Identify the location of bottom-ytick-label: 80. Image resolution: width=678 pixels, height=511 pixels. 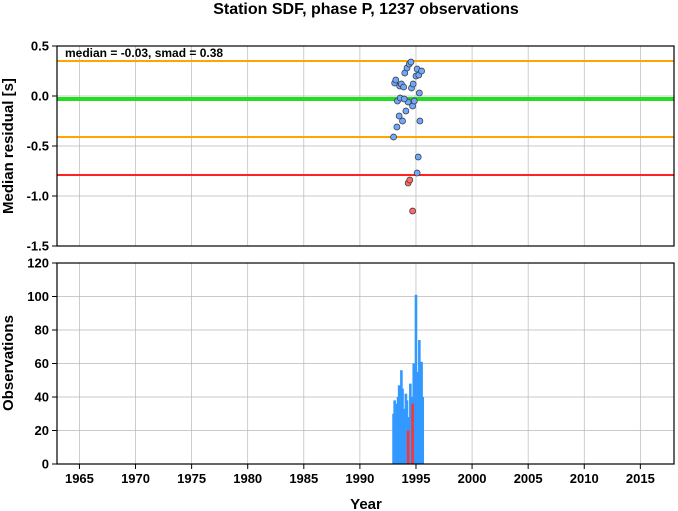
(42, 330).